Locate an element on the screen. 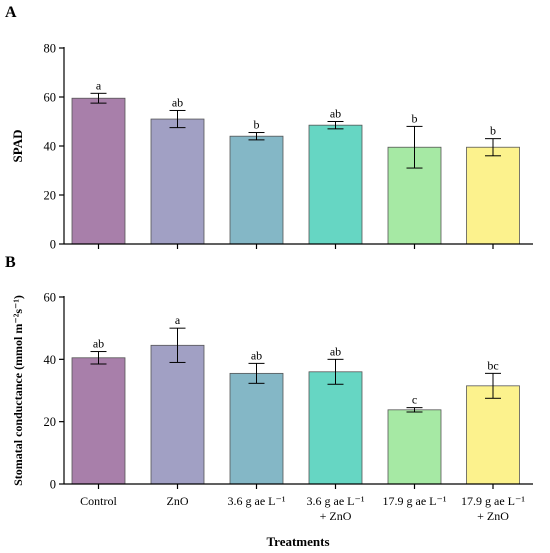 Image resolution: width=550 pixels, height=553 pixels. x-tick-label: ZnO is located at coordinates (178, 501).